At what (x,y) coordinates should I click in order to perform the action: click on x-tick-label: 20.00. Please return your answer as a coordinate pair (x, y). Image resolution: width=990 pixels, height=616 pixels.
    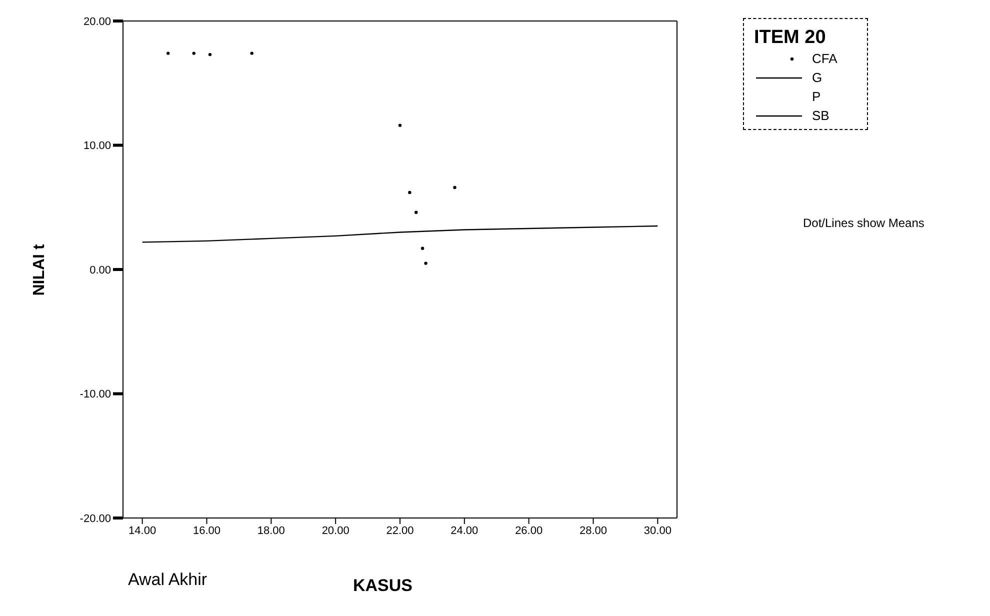
    Looking at the image, I should click on (336, 530).